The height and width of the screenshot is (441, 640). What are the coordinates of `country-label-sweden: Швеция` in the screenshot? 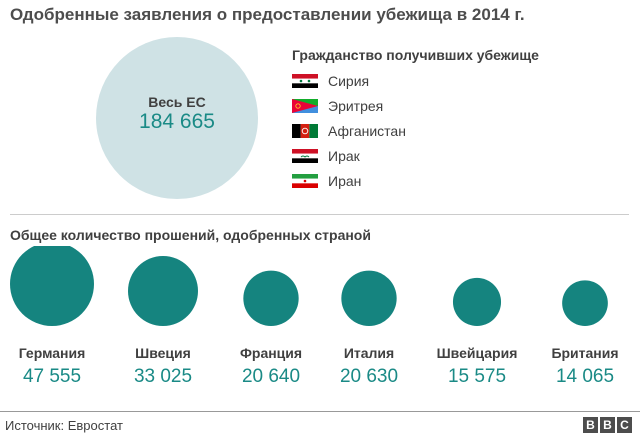 It's located at (163, 353).